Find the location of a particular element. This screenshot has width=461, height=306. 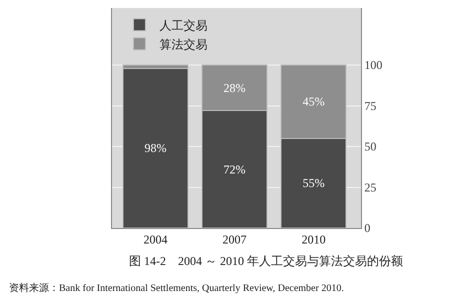

x-tick-label: 2010 is located at coordinates (314, 239).